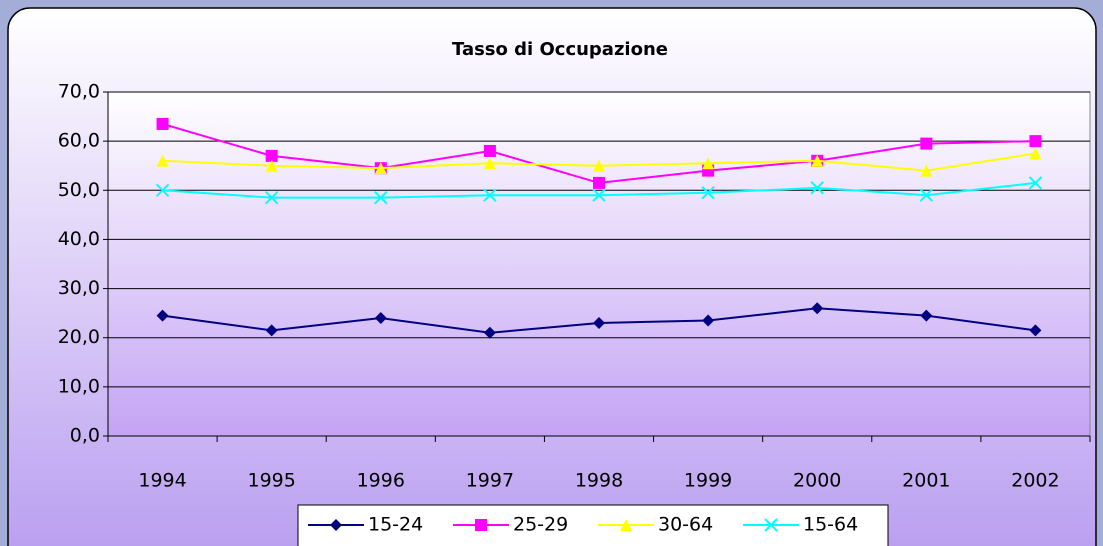 The image size is (1103, 546). I want to click on legend-label: 15-24, so click(395, 525).